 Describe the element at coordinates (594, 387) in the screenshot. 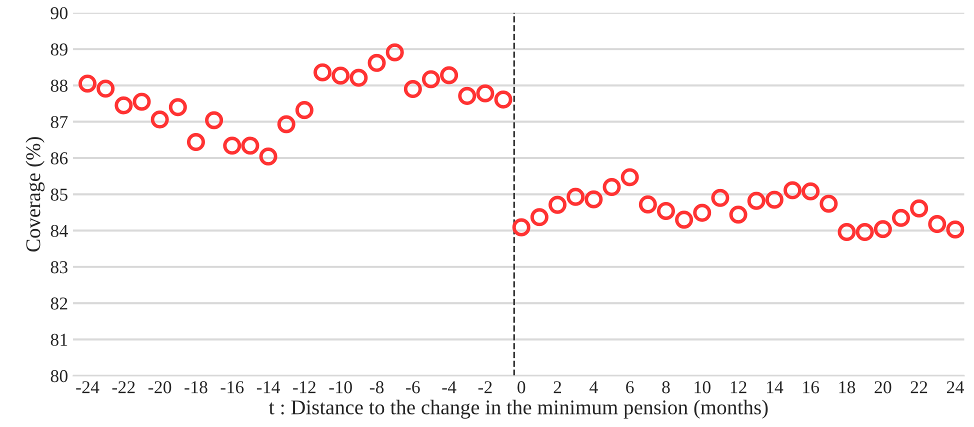

I see `x-tick-label: 4` at that location.